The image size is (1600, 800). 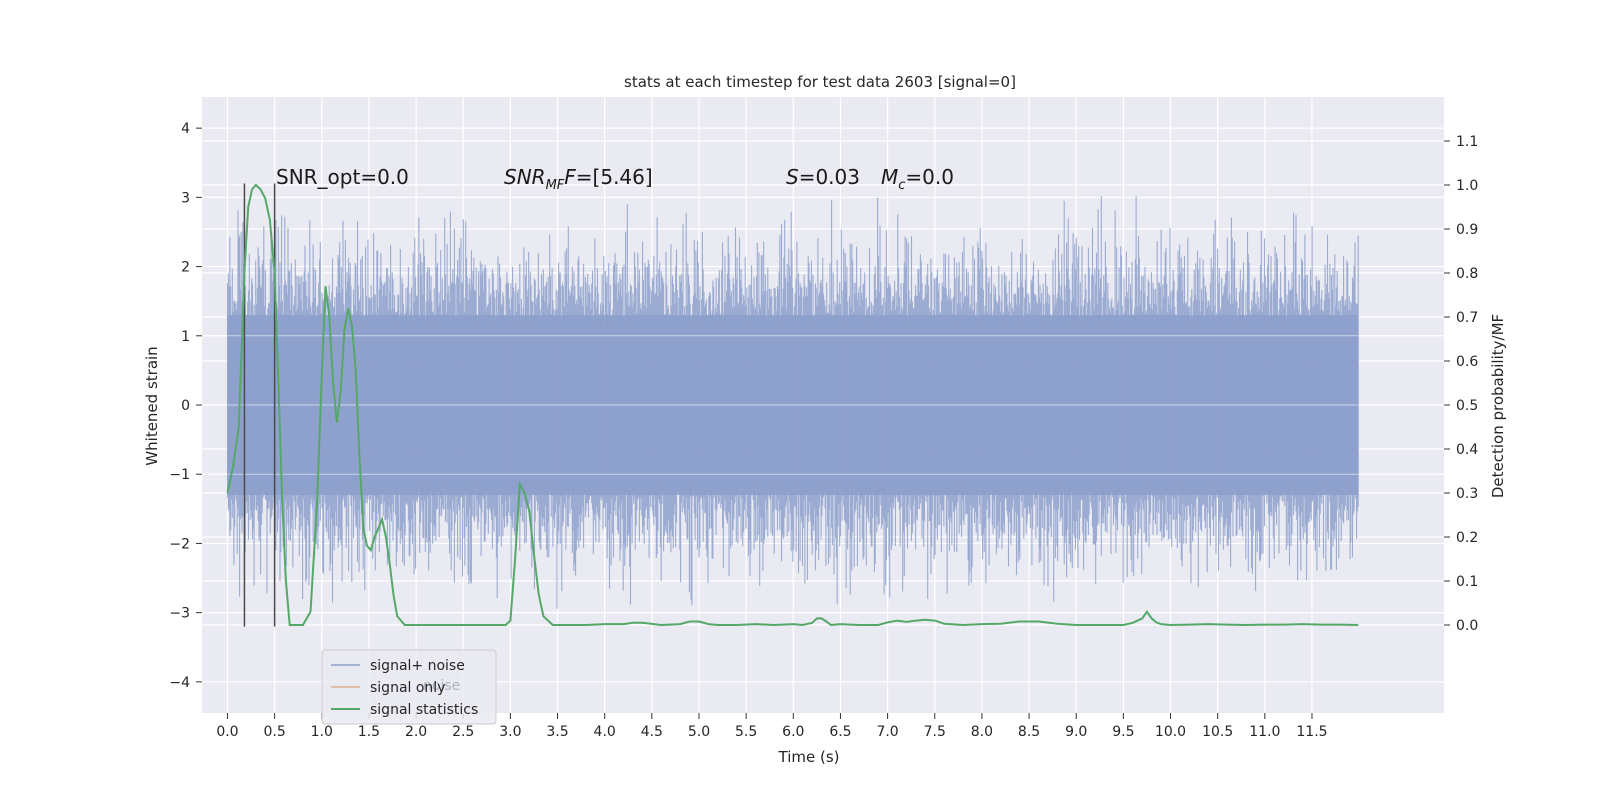 I want to click on legend-hidden-text: noise, so click(x=441, y=686).